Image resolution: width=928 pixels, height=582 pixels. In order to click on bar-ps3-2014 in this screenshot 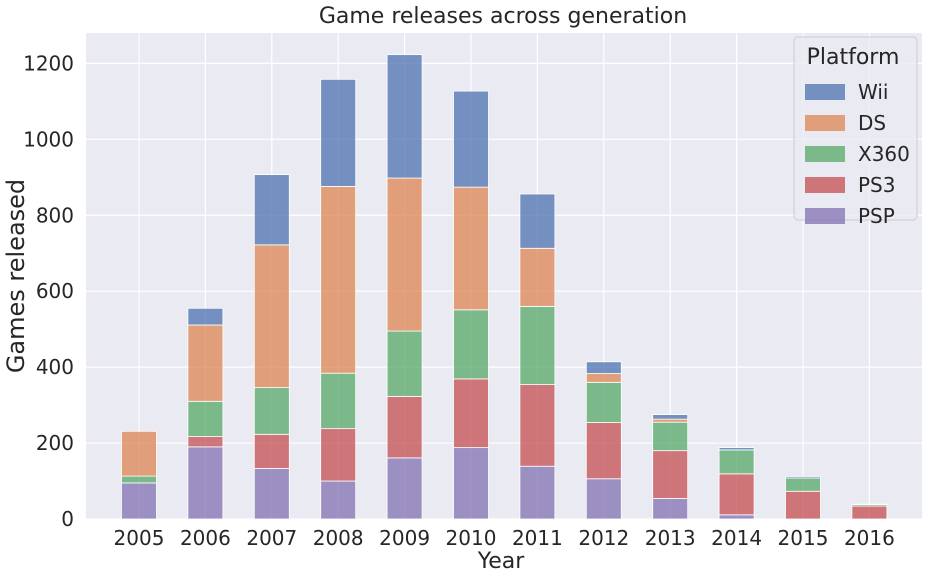, I will do `click(736, 494)`.